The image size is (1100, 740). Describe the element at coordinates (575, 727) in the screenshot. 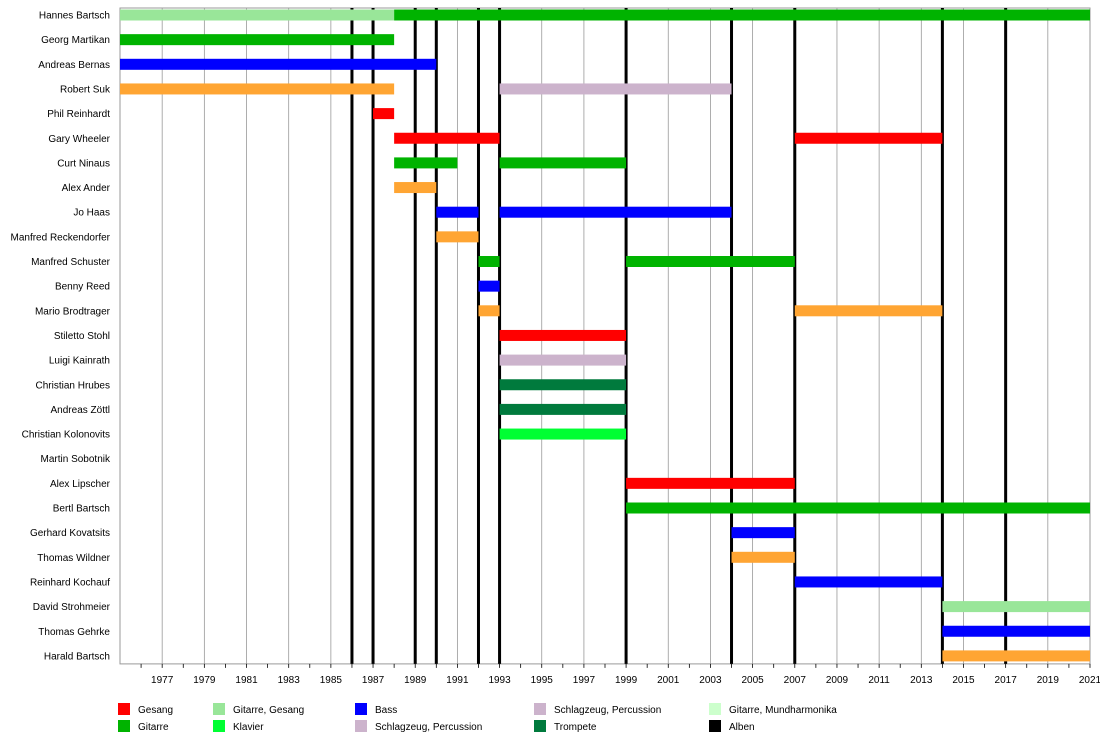

I see `legend-label: Trompete` at that location.